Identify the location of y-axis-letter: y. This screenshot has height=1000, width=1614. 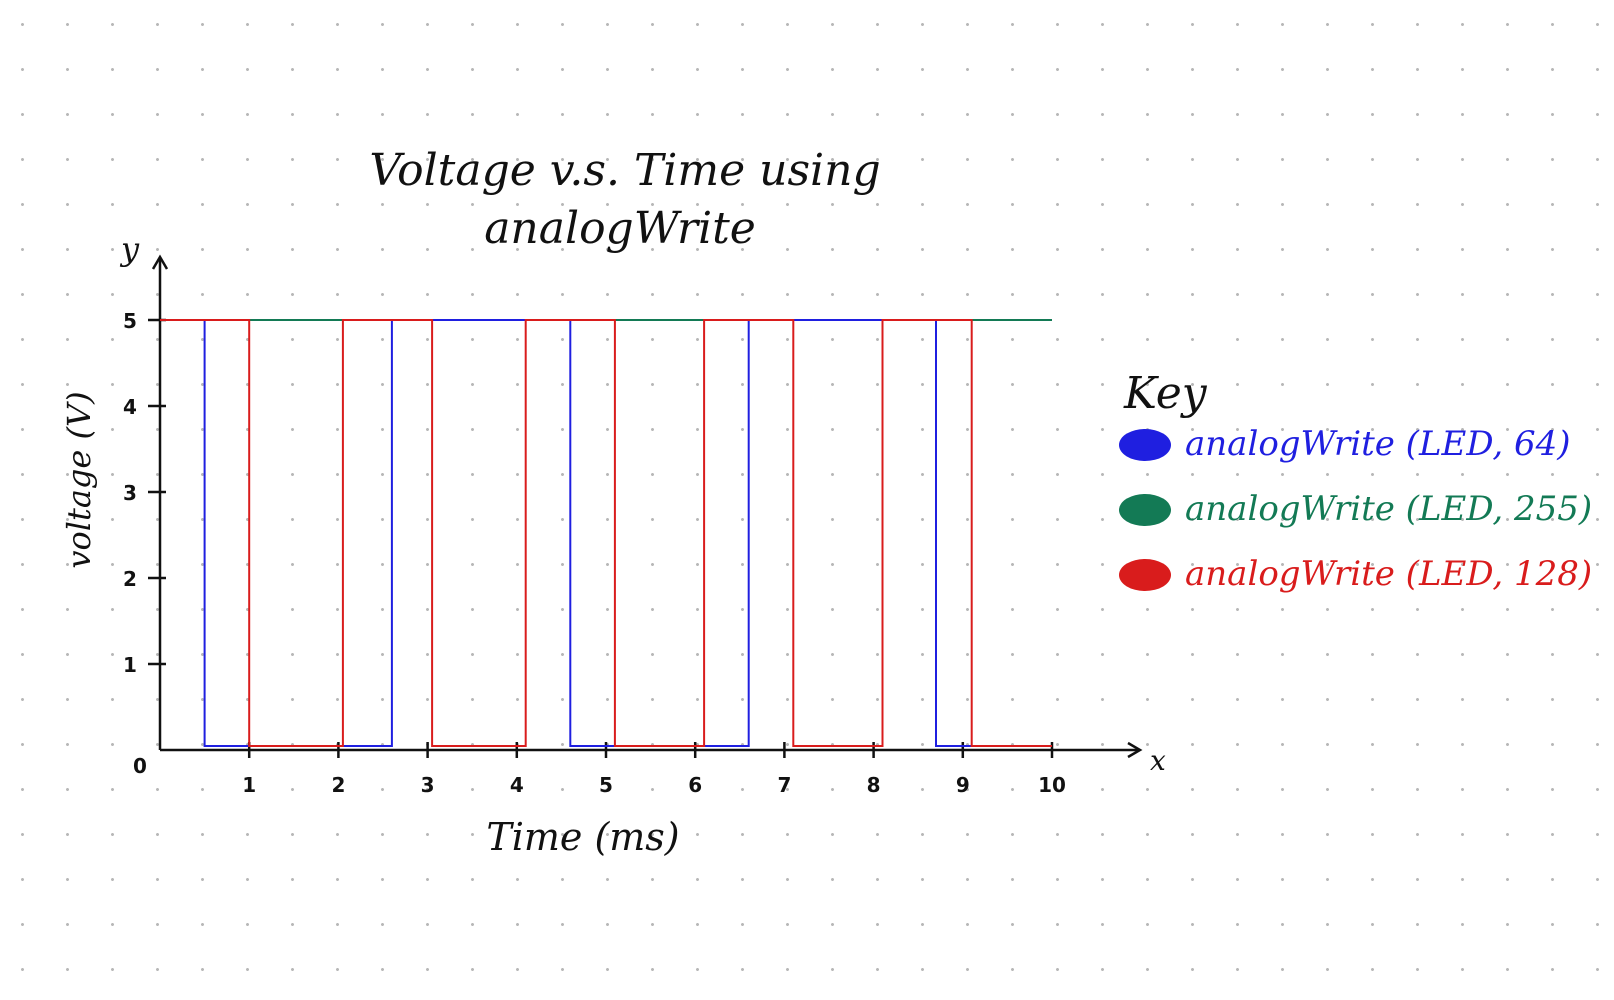
(129, 249).